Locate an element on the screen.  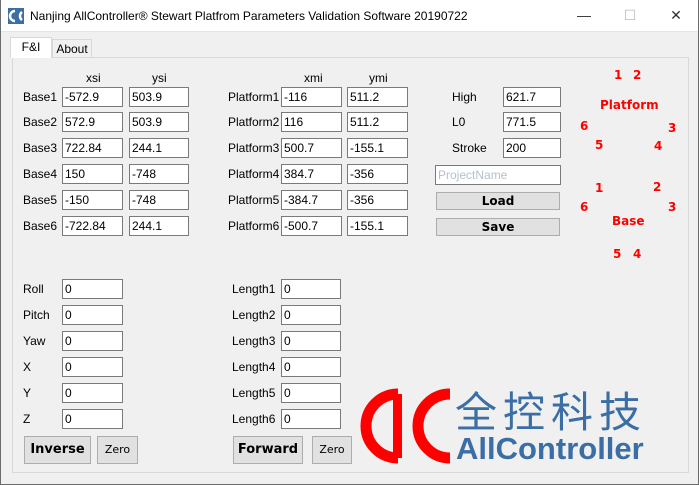
roll-input: 0 is located at coordinates (92, 289).